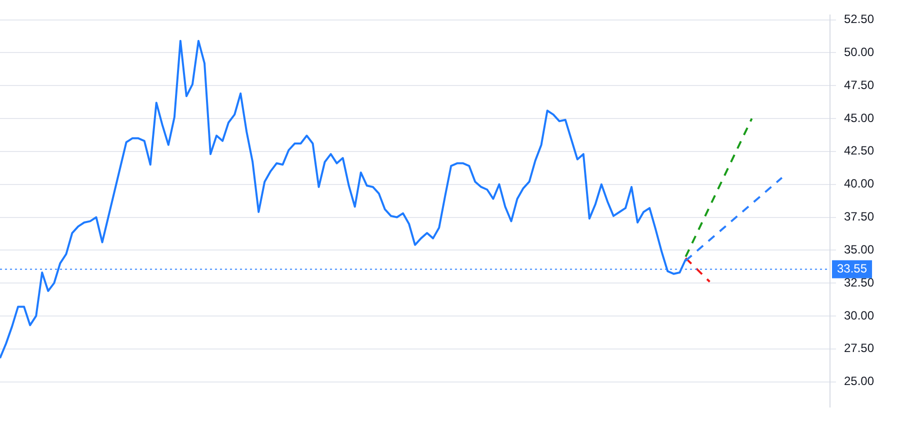  I want to click on y-tick-label: 32.50, so click(859, 282).